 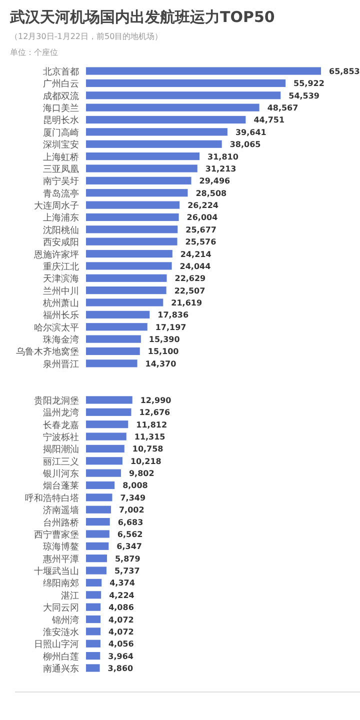 What do you see at coordinates (220, 169) in the screenshot?
I see `data-label: 31,213` at bounding box center [220, 169].